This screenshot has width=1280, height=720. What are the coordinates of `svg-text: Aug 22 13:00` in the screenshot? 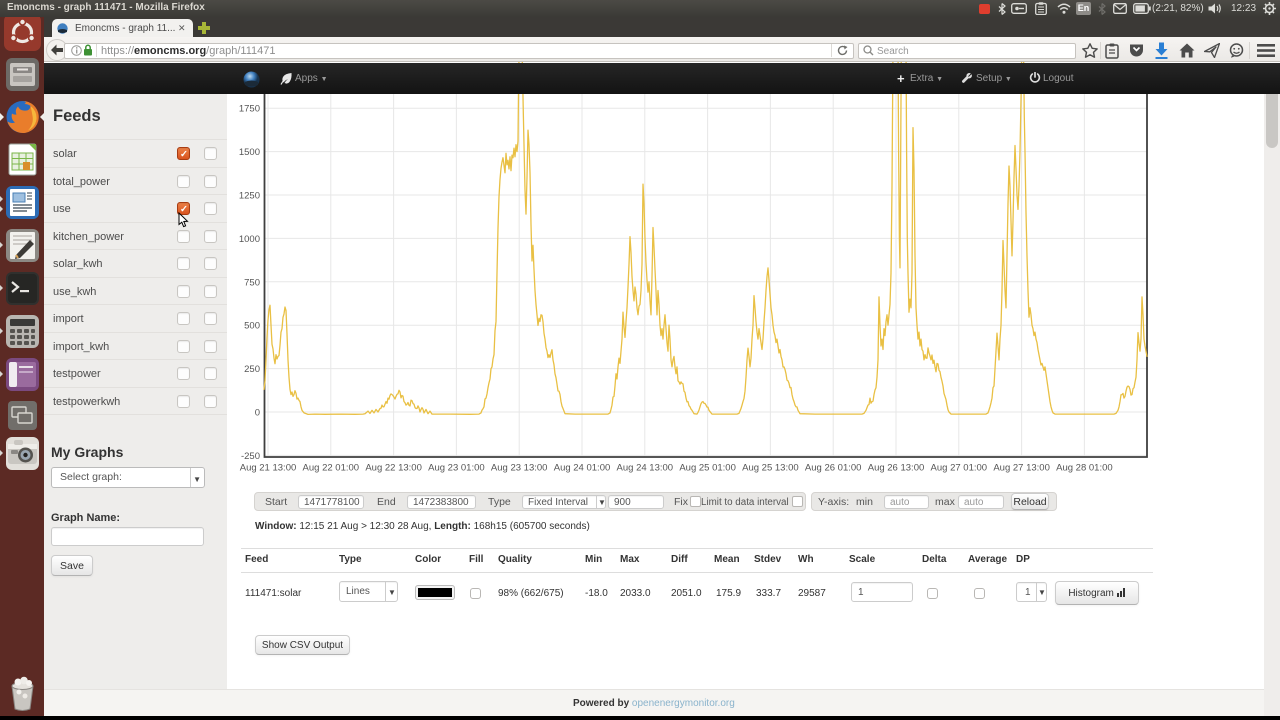 It's located at (393, 468).